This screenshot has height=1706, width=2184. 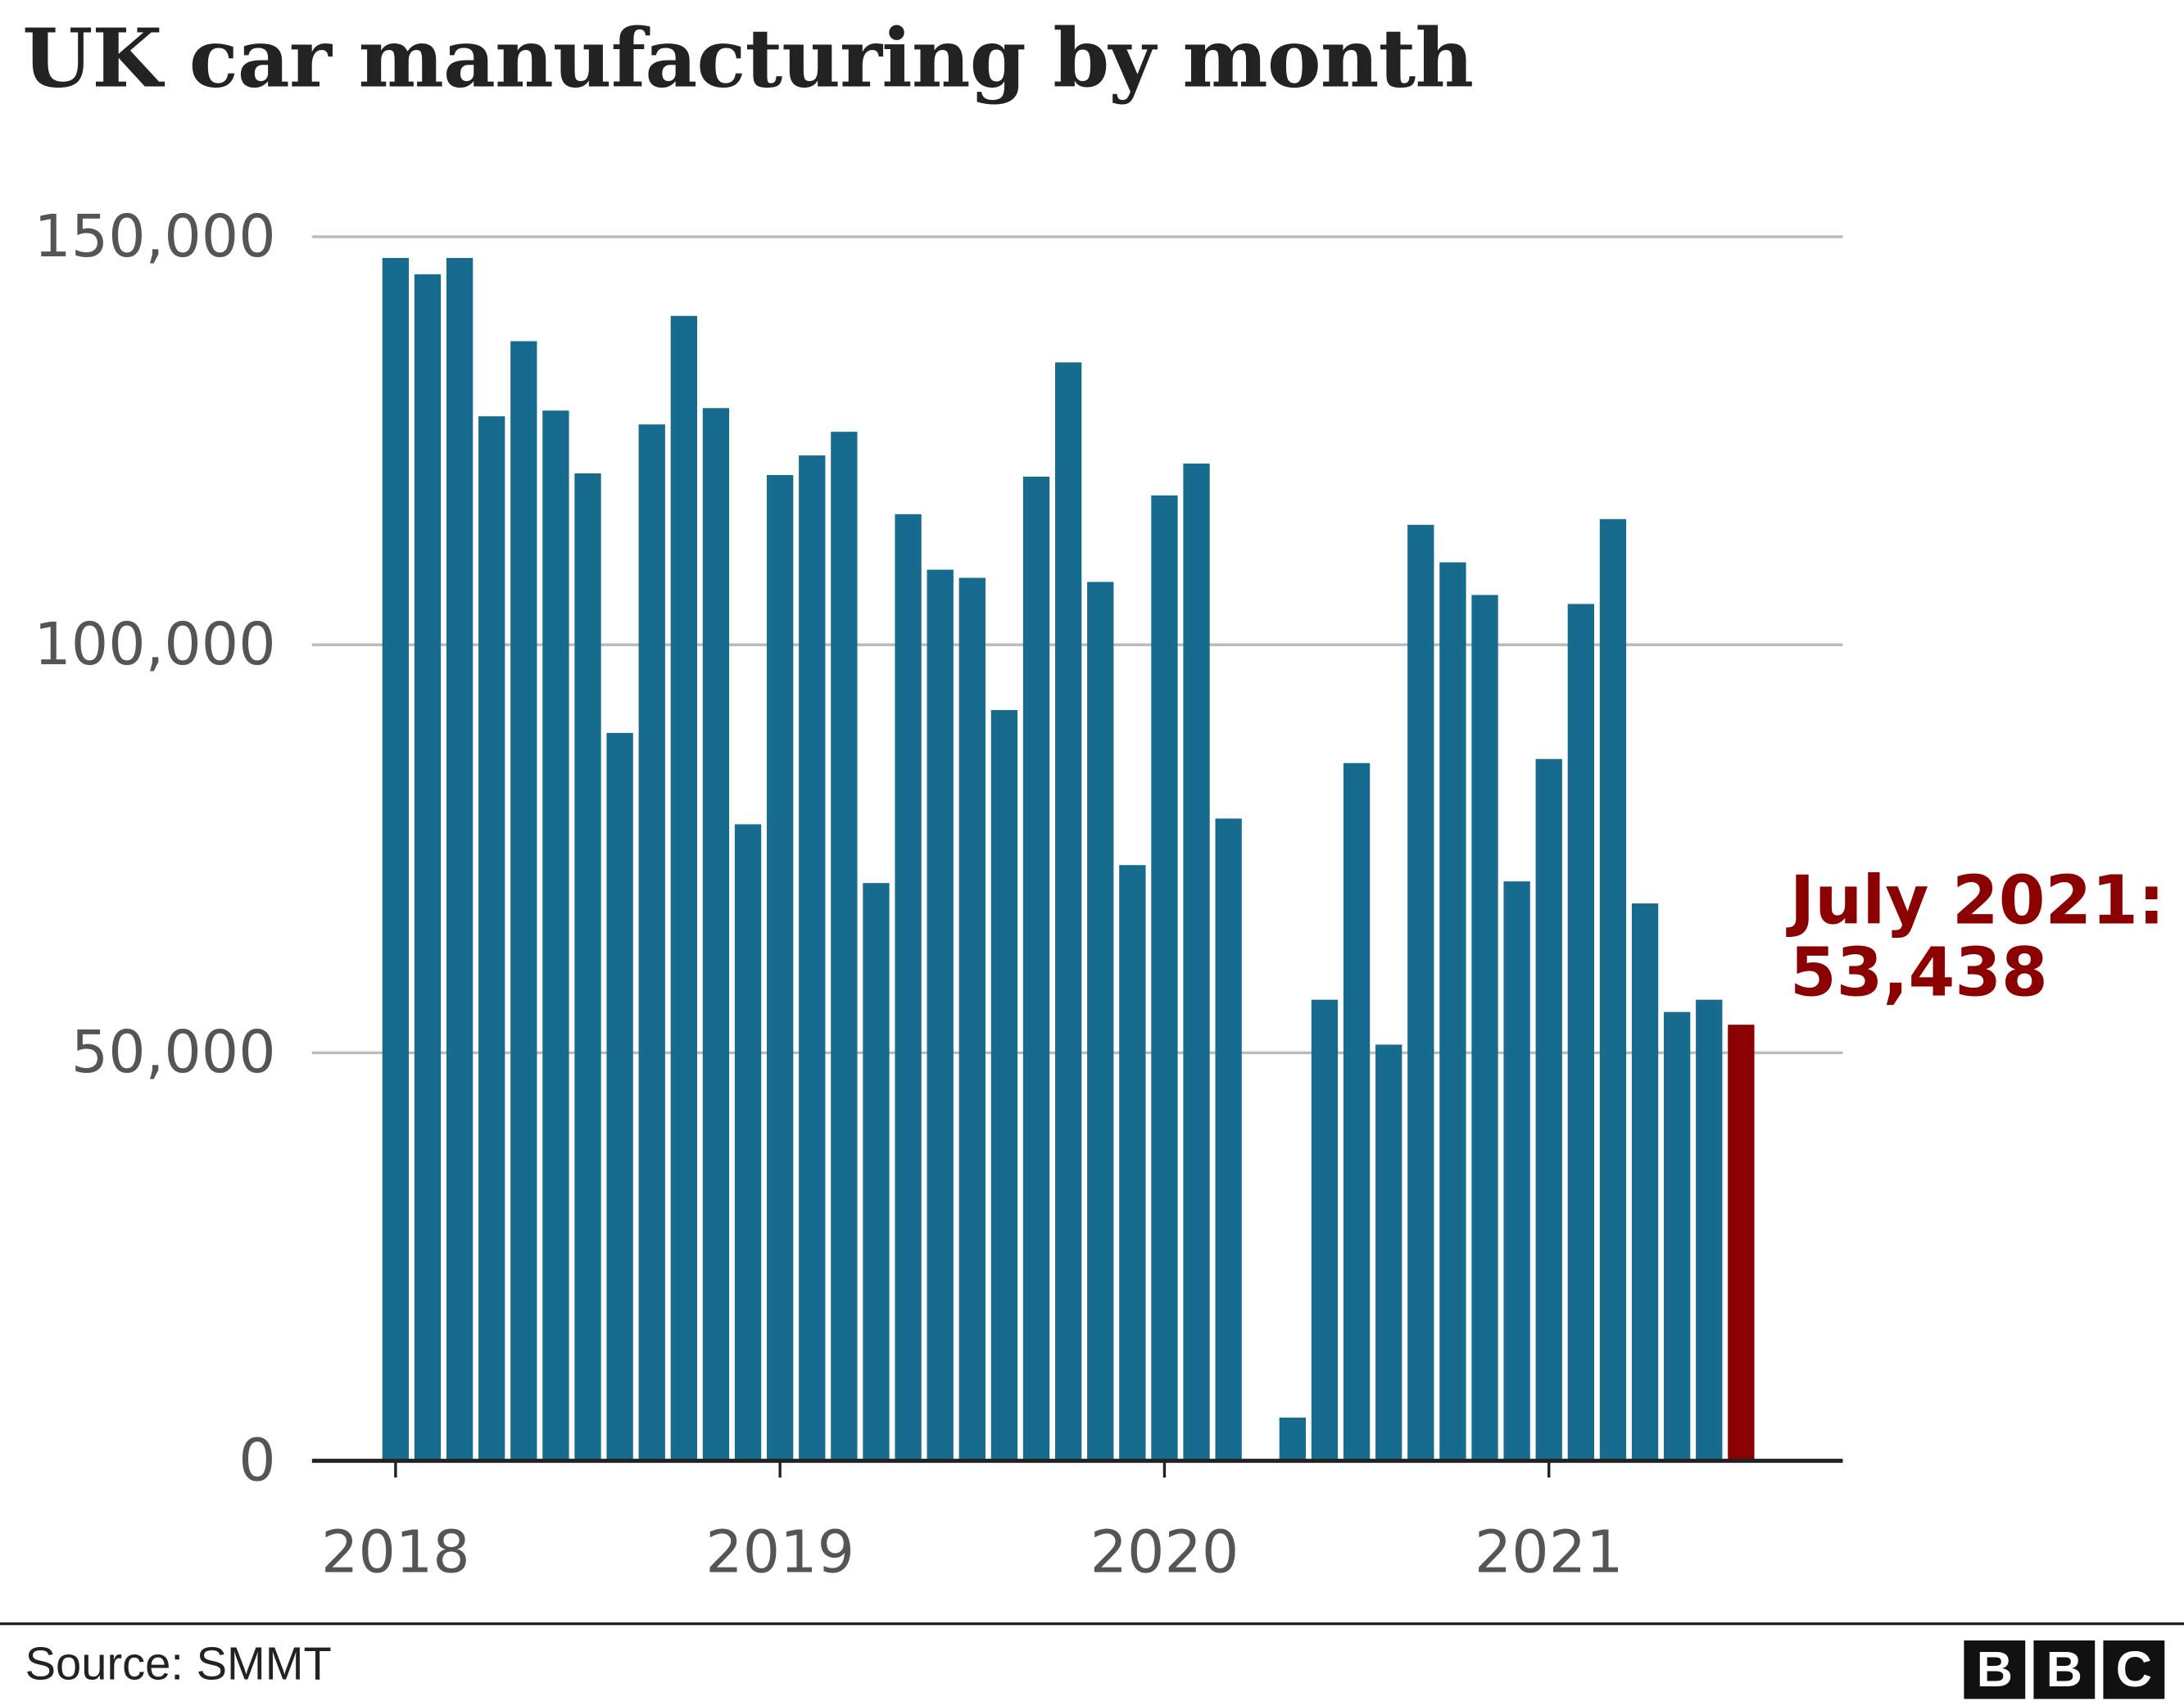 I want to click on y-tick-label: 100,000, so click(x=154, y=644).